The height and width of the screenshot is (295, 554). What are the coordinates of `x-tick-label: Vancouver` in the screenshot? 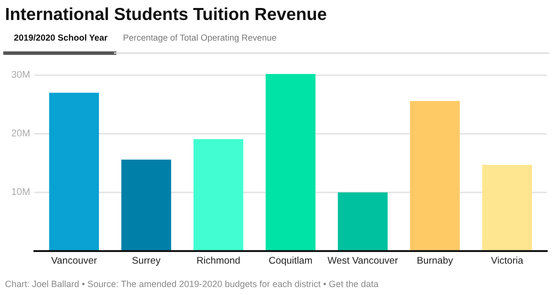 It's located at (74, 260).